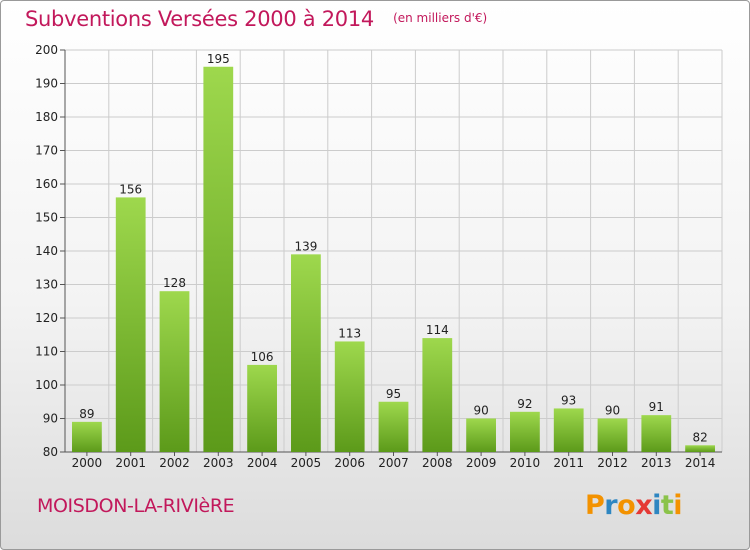 The image size is (750, 550). What do you see at coordinates (87, 463) in the screenshot?
I see `x-tick-label: 2000` at bounding box center [87, 463].